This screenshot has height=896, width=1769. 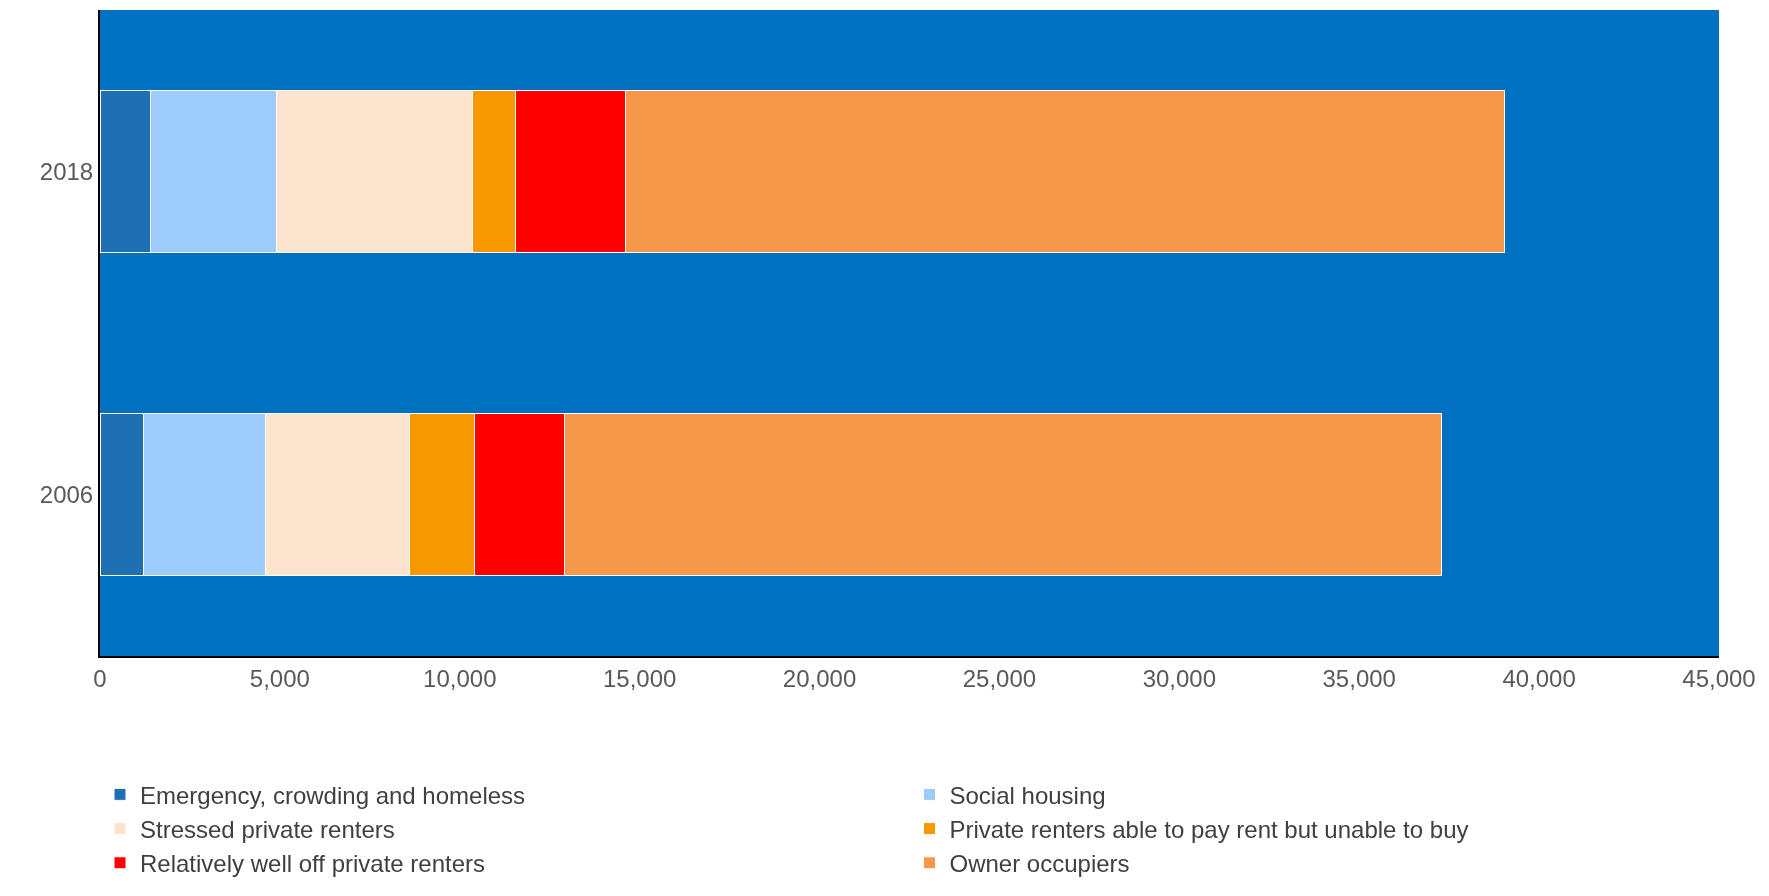 I want to click on x-tick-label: 45,000, so click(x=1719, y=678).